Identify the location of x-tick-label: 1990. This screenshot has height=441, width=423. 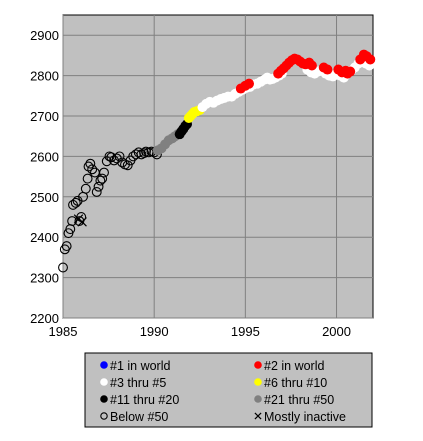
(154, 331).